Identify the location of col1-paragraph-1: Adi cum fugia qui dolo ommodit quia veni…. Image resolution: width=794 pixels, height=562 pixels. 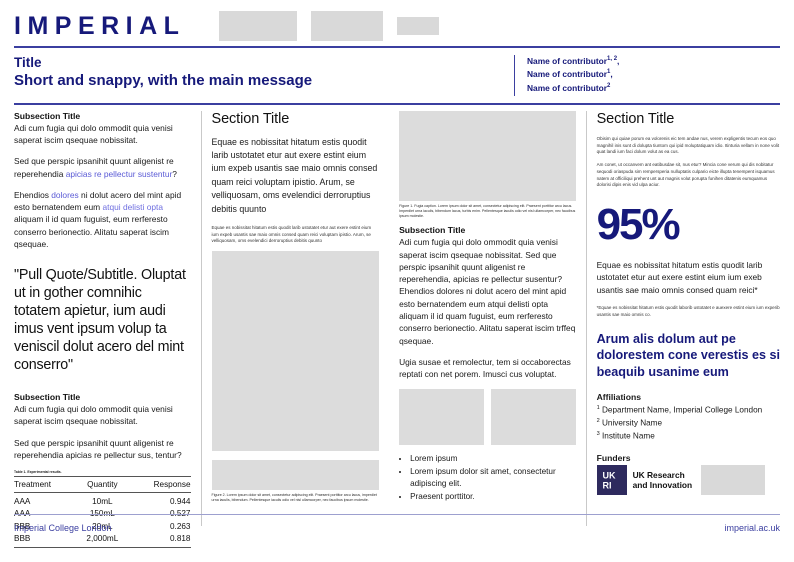
(93, 134).